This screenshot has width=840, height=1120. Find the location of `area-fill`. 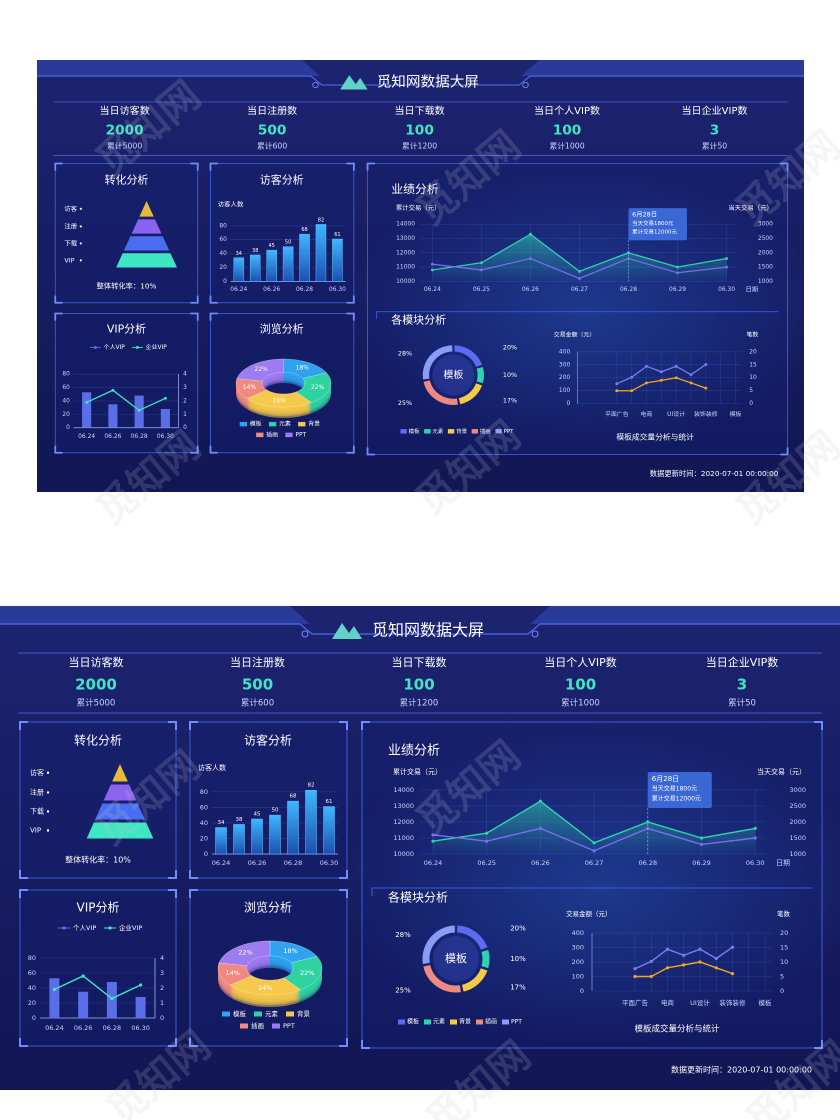

area-fill is located at coordinates (594, 827).